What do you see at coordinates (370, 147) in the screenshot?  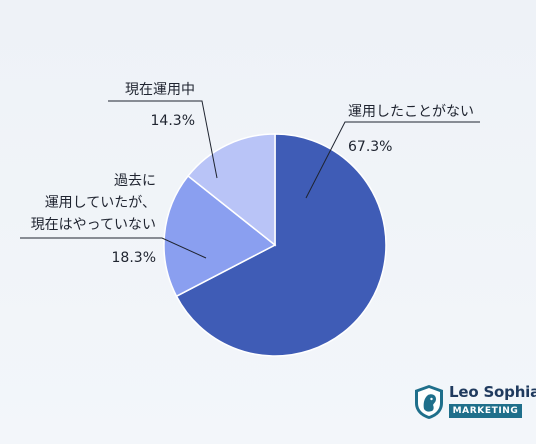 I see `value-never-used: 67.3%` at bounding box center [370, 147].